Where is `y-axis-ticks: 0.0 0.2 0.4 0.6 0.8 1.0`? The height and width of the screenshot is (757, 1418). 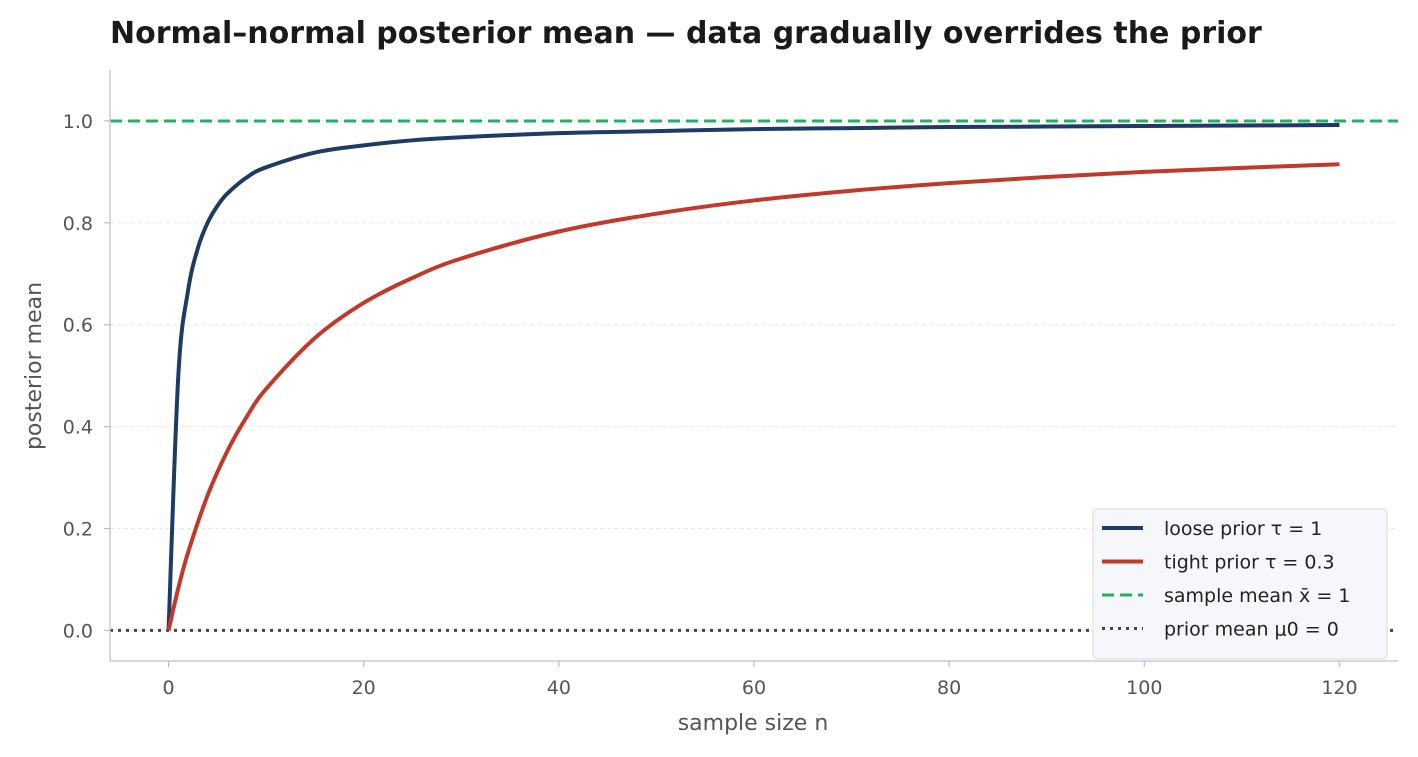
y-axis-ticks: 0.0 0.2 0.4 0.6 0.8 1.0 is located at coordinates (86, 376).